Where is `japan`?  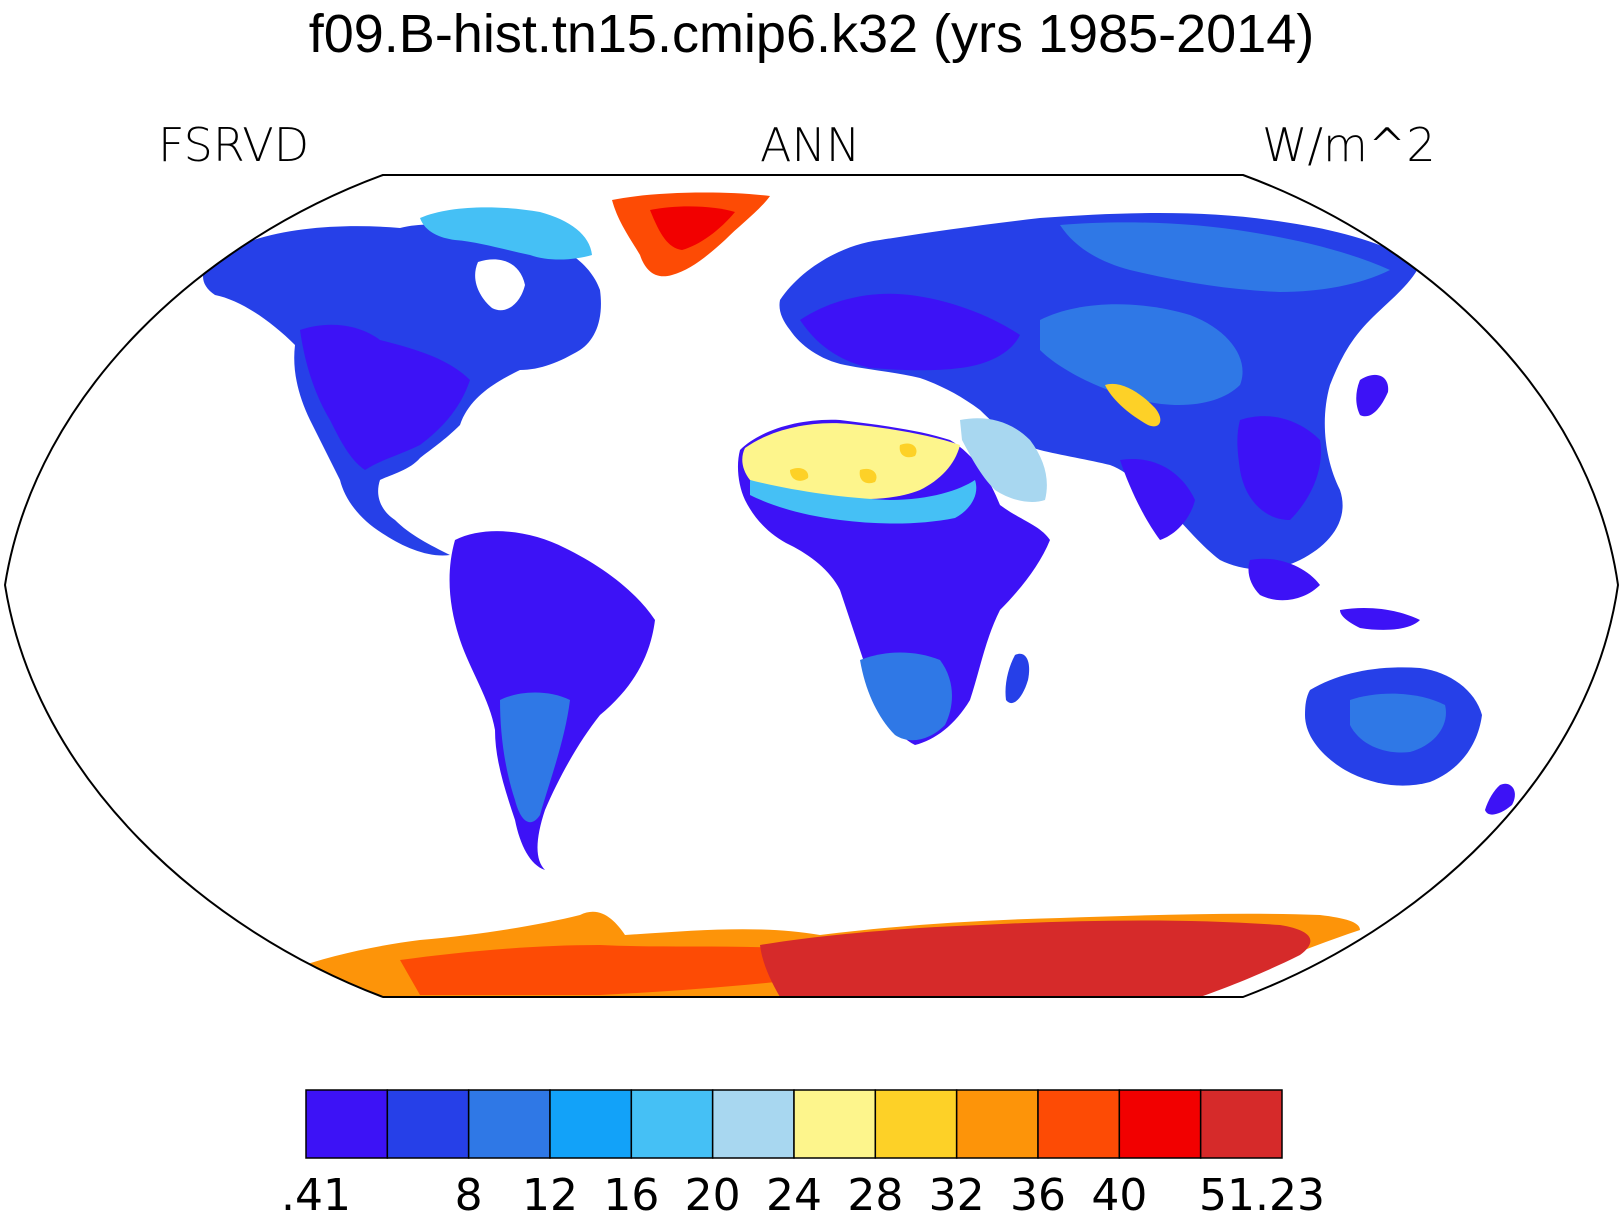
japan is located at coordinates (1372, 395).